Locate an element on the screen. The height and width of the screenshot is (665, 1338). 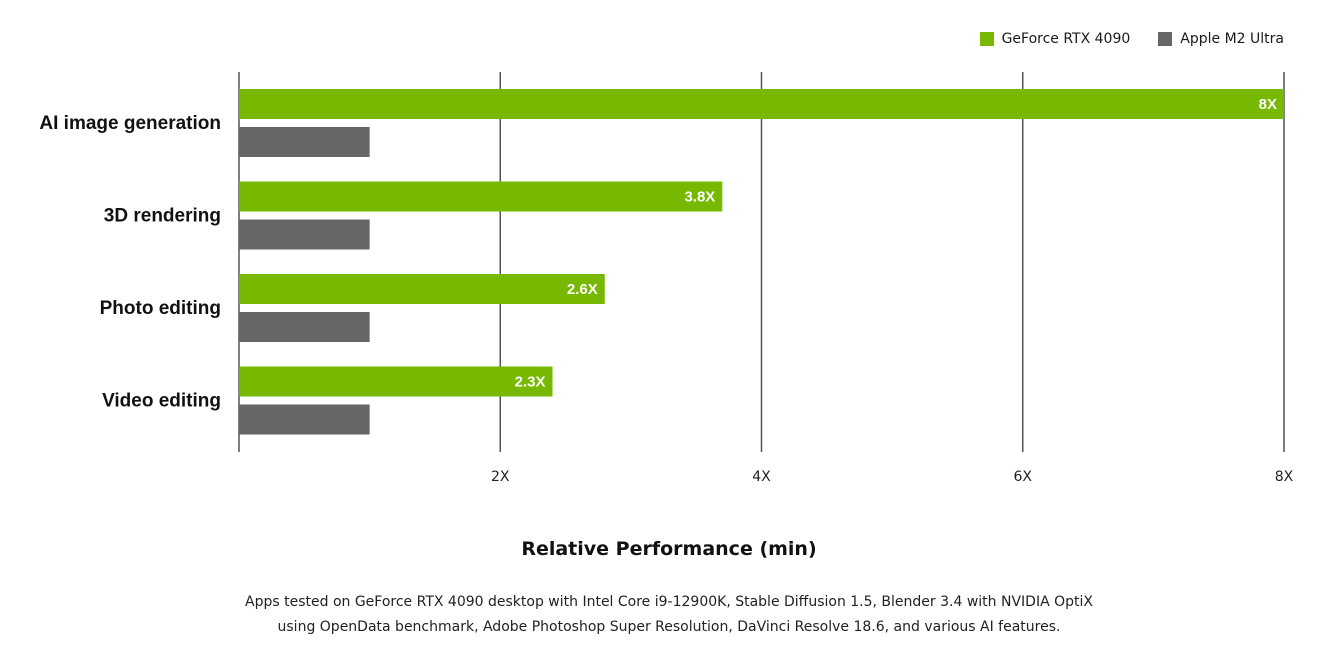
legend-item-rtx4090: GeForce RTX 4090 is located at coordinates (1055, 39).